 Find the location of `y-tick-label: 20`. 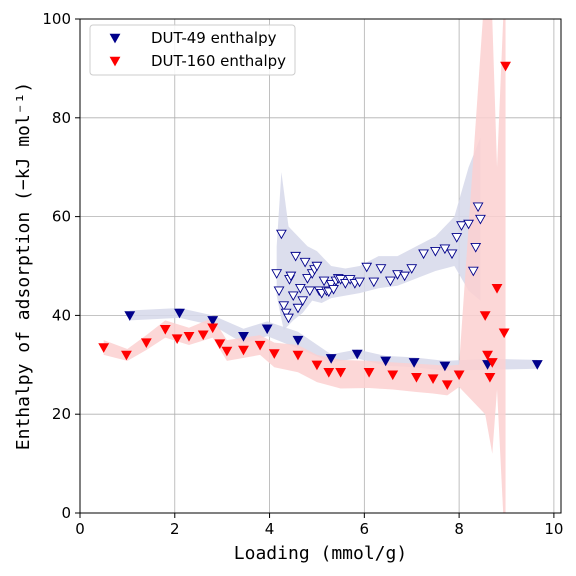

y-tick-label: 20 is located at coordinates (61, 414).